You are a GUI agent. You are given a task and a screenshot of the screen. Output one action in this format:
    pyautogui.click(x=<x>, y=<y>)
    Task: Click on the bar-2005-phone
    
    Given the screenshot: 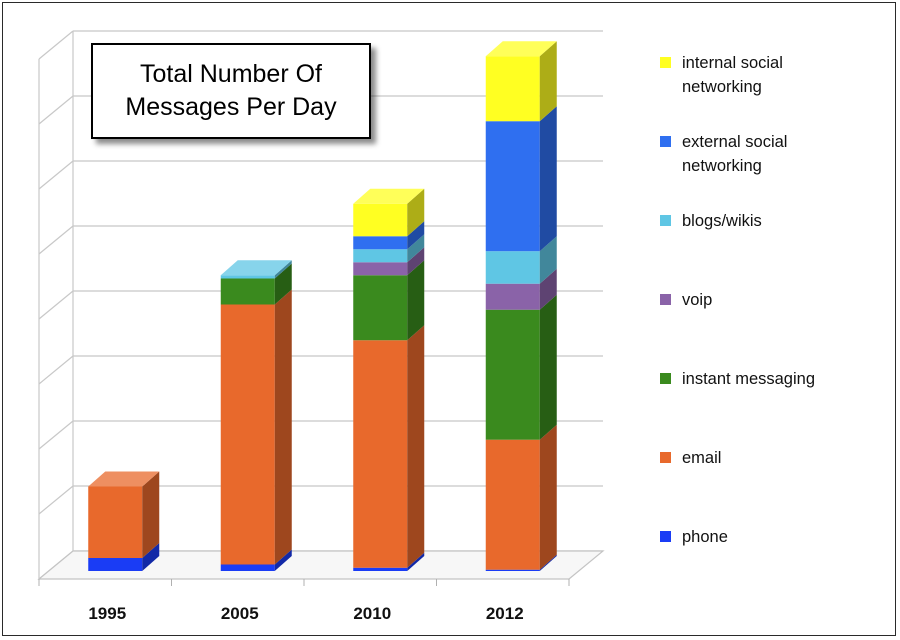 What is the action you would take?
    pyautogui.click(x=247, y=567)
    